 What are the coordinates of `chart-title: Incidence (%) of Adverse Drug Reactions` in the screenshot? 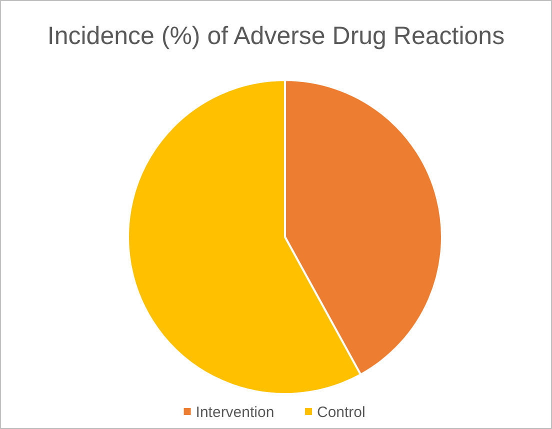 It's located at (276, 36).